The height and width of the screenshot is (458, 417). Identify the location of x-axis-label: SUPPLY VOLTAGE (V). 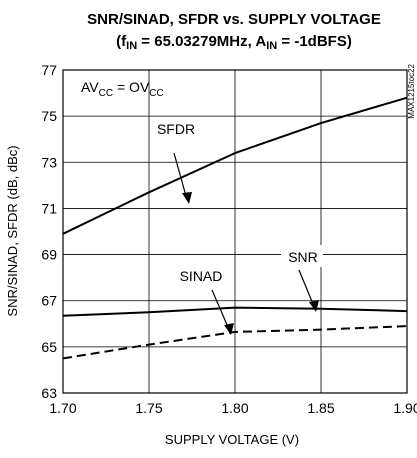
(232, 439).